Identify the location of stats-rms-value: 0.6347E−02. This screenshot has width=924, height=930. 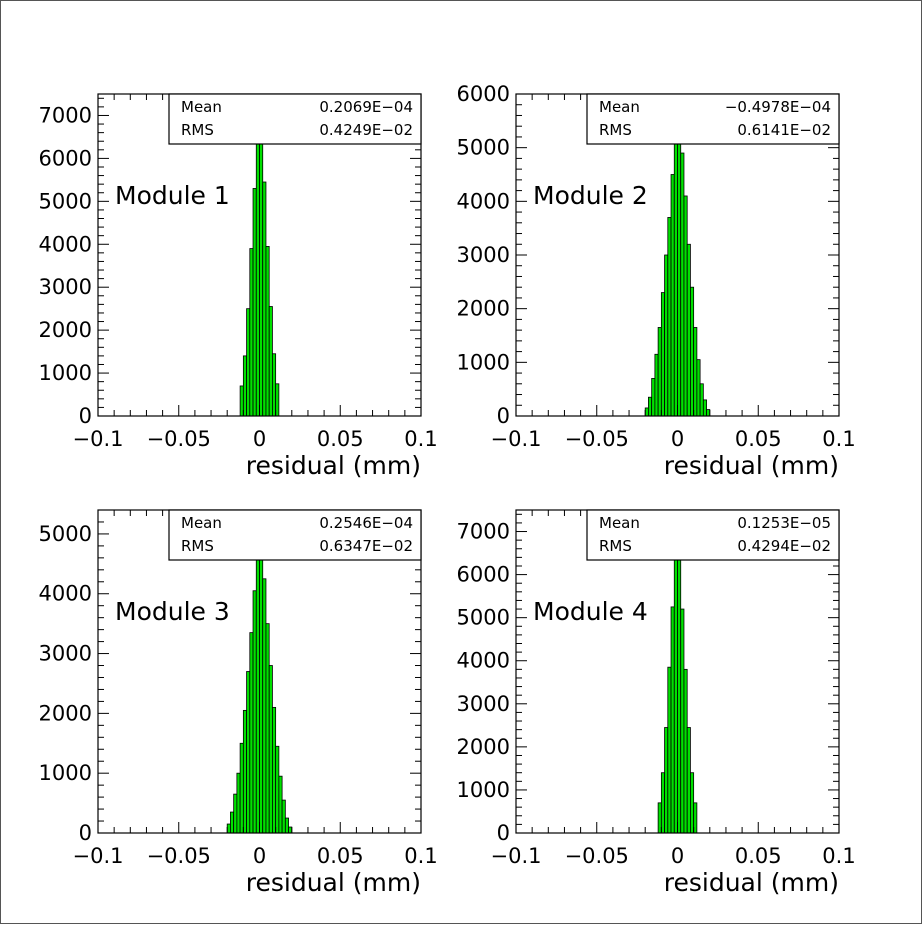
(366, 546).